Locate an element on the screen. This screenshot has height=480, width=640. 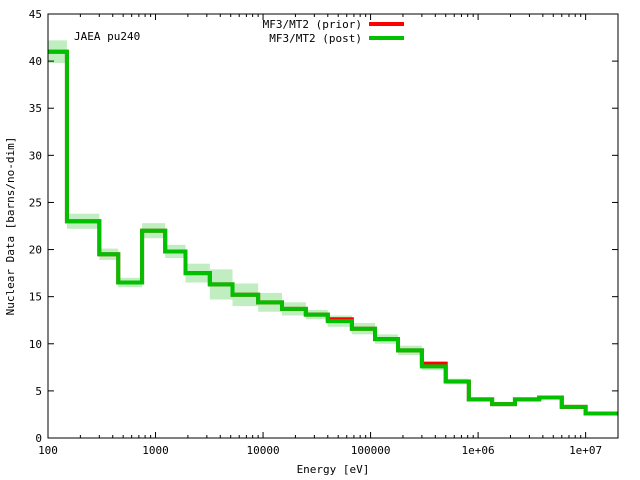
y-tick-label: 40 is located at coordinates (35, 61).